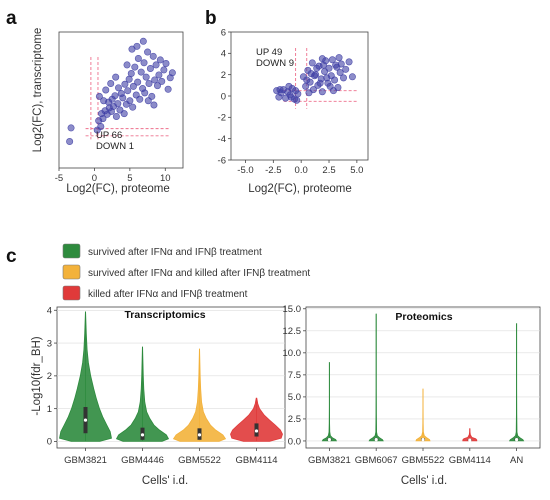 The height and width of the screenshot is (500, 550). I want to click on y-tick-label-transcriptomics: 0, so click(49, 442).